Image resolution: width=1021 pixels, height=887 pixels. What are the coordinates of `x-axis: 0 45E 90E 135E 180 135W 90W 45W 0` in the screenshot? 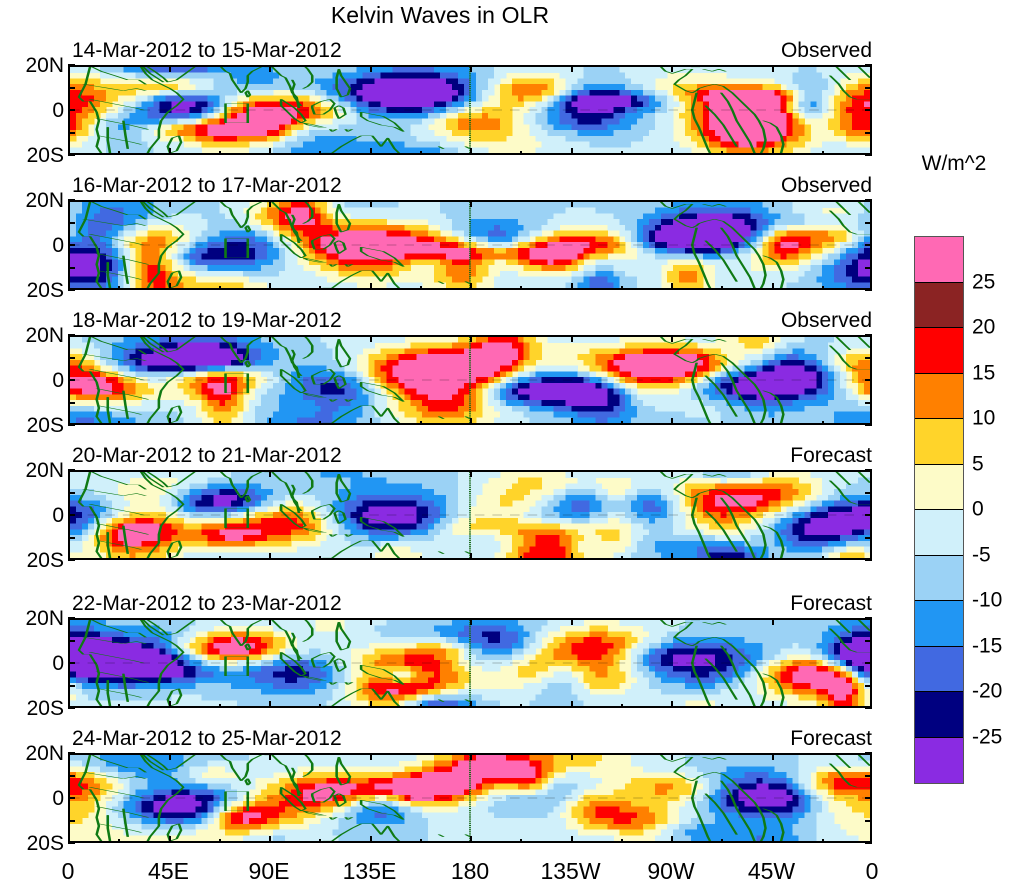 It's located at (470, 866).